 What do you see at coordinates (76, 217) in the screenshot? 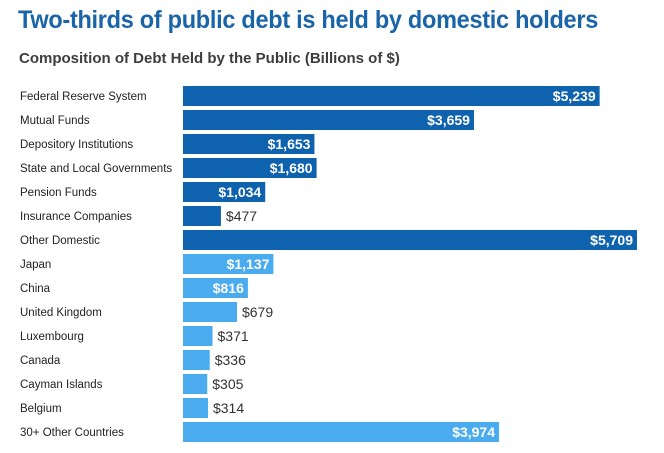
I see `category-label-insurance-companies: Insurance Companies` at bounding box center [76, 217].